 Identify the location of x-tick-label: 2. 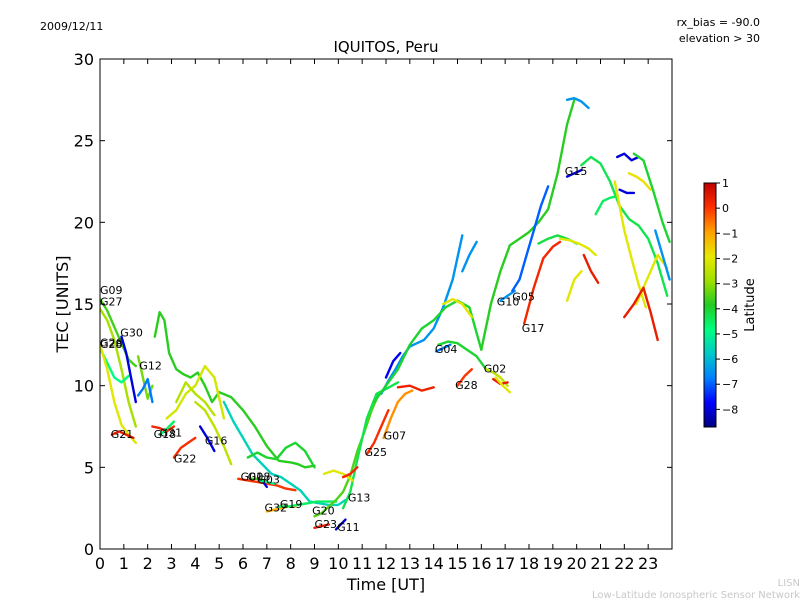
(148, 563).